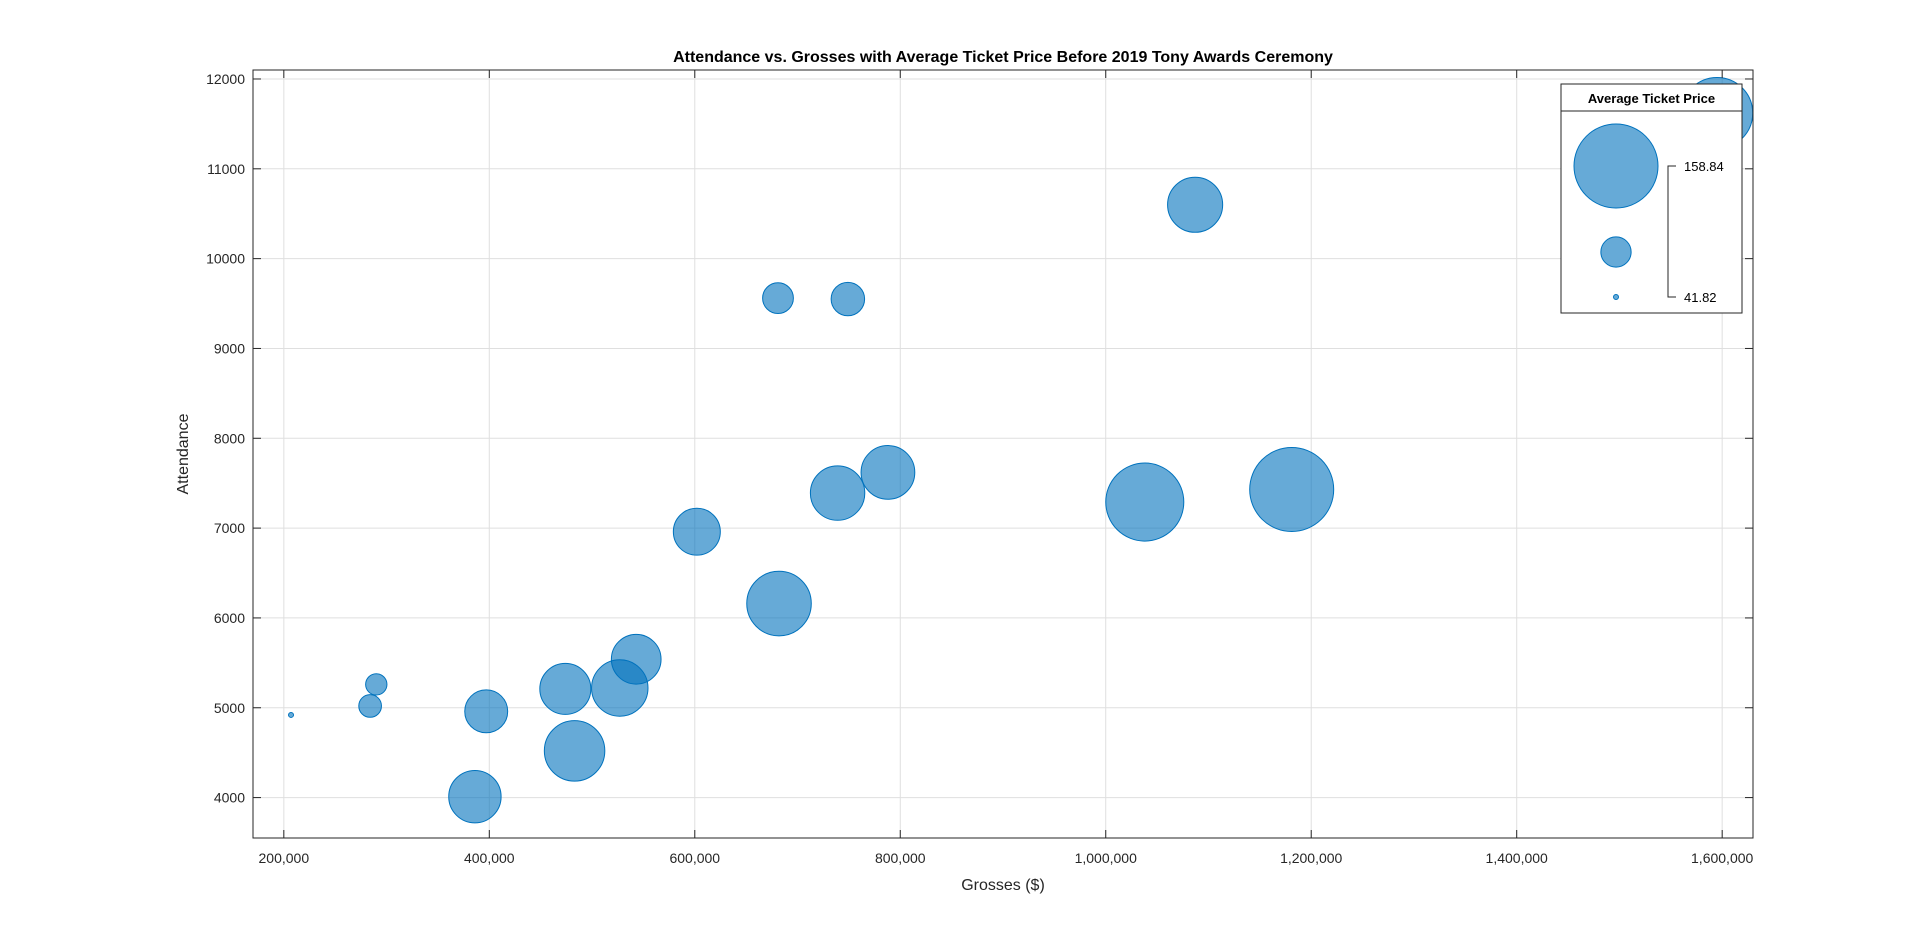  Describe the element at coordinates (229, 618) in the screenshot. I see `y-tick-label: 6000` at that location.